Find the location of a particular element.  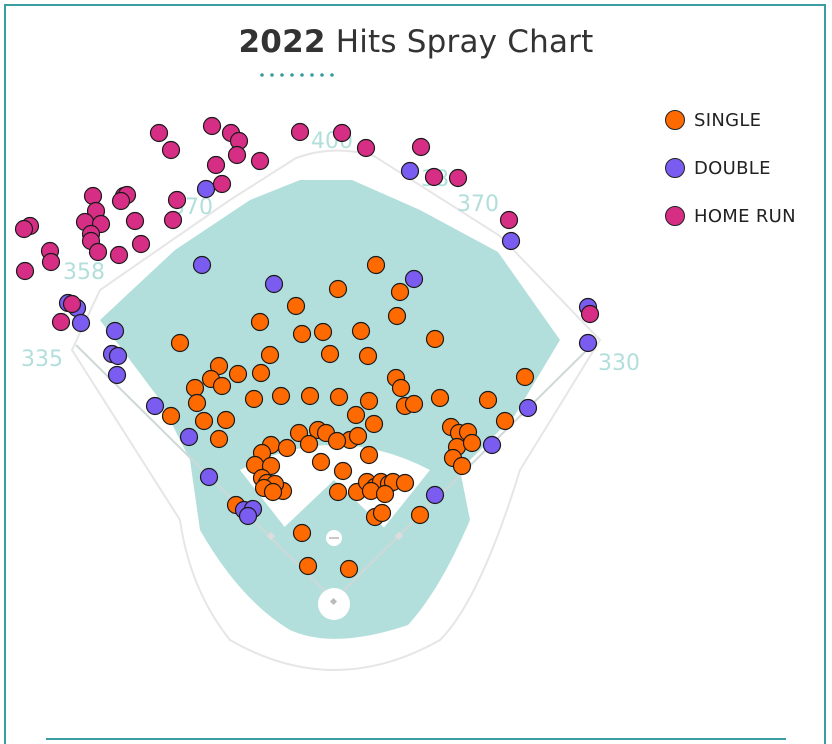

double-swatch is located at coordinates (675, 168).